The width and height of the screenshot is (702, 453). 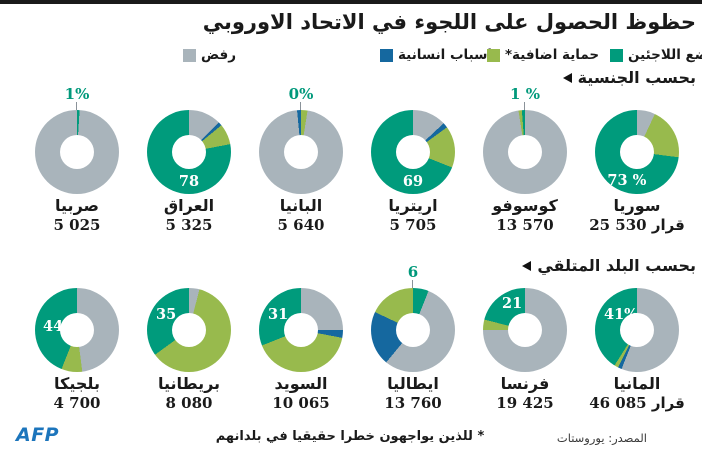 What do you see at coordinates (621, 314) in the screenshot?
I see `percent-label: 41%` at bounding box center [621, 314].